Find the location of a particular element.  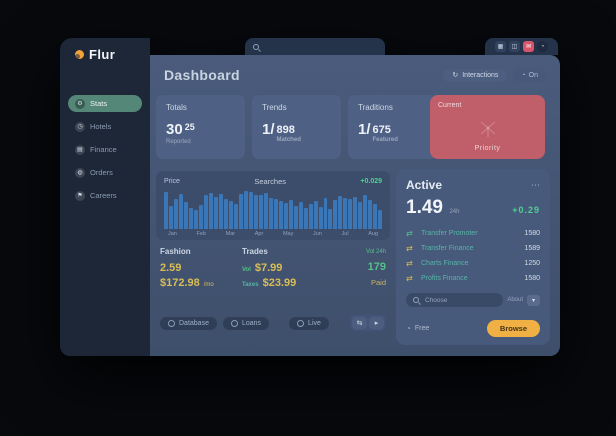

pager-next-button: ▸ is located at coordinates (376, 323).